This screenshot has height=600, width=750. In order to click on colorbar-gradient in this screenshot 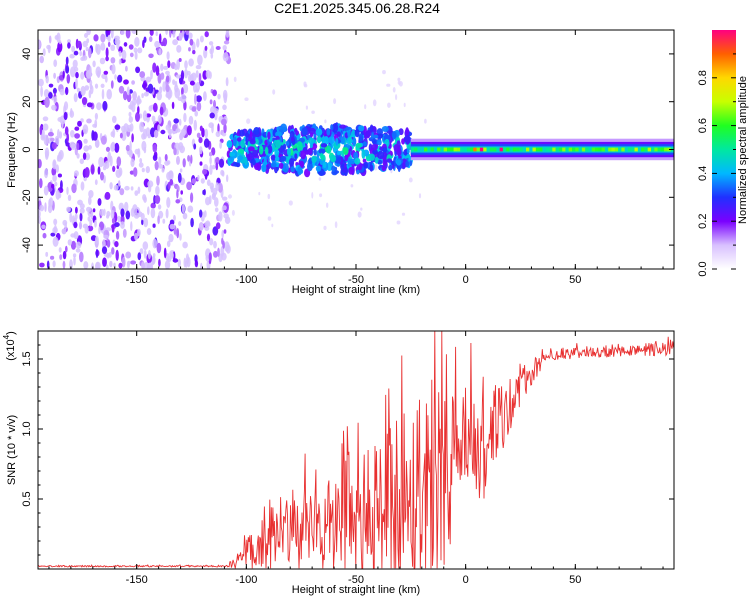, I will do `click(724, 149)`.